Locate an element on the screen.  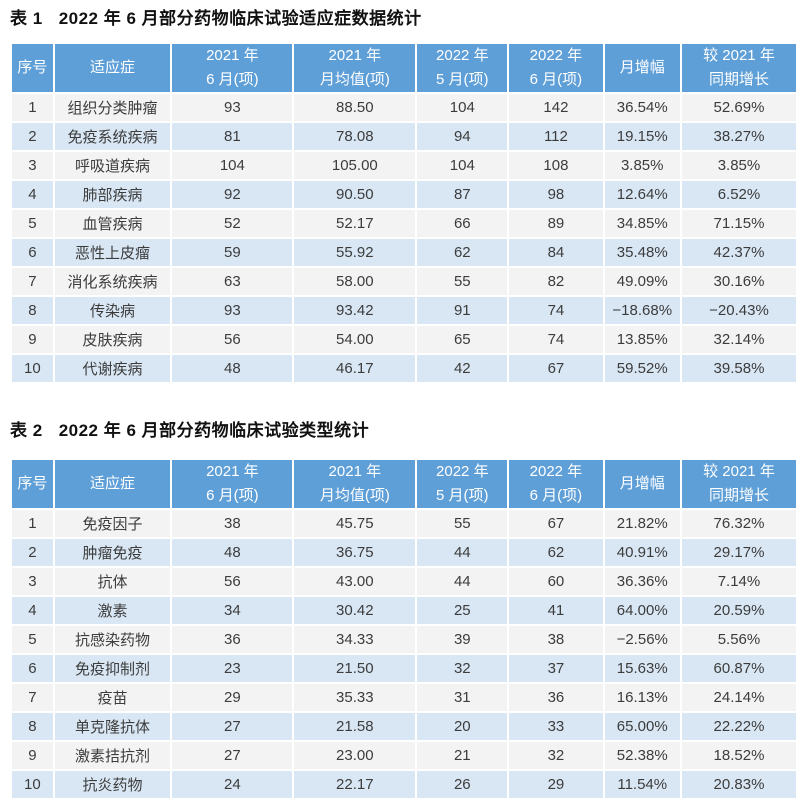
cell-y2021-jun: 23 is located at coordinates (232, 668).